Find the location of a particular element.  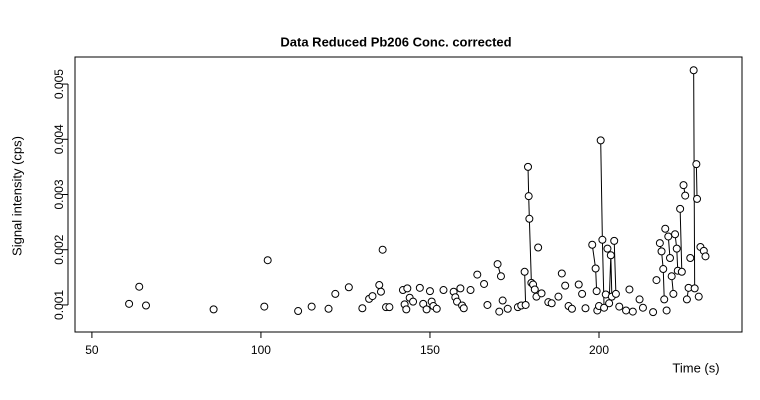

y-tick-label: 0.003 is located at coordinates (59, 194).